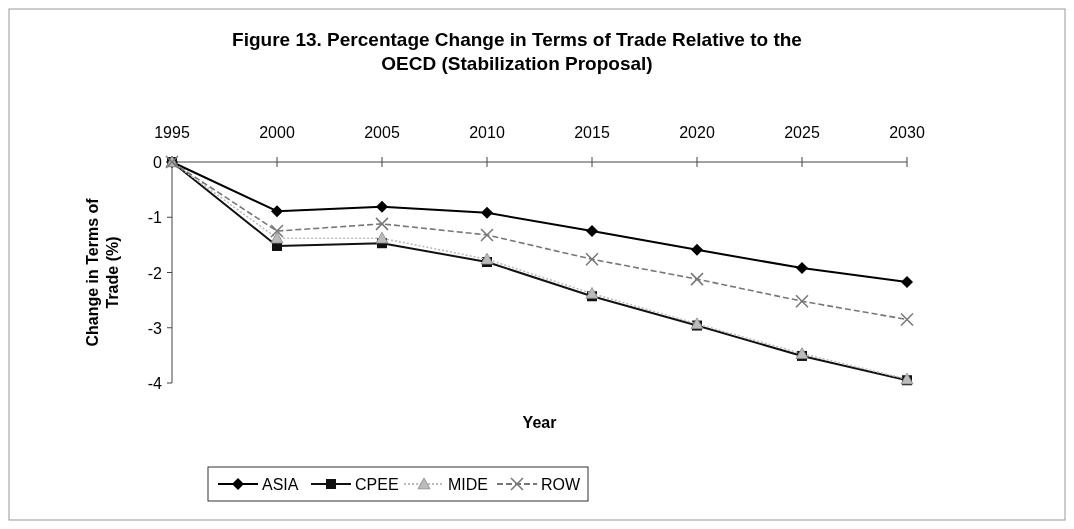 The width and height of the screenshot is (1074, 529). I want to click on y-axis-title: Change in Terms of Trade (%), so click(102, 272).